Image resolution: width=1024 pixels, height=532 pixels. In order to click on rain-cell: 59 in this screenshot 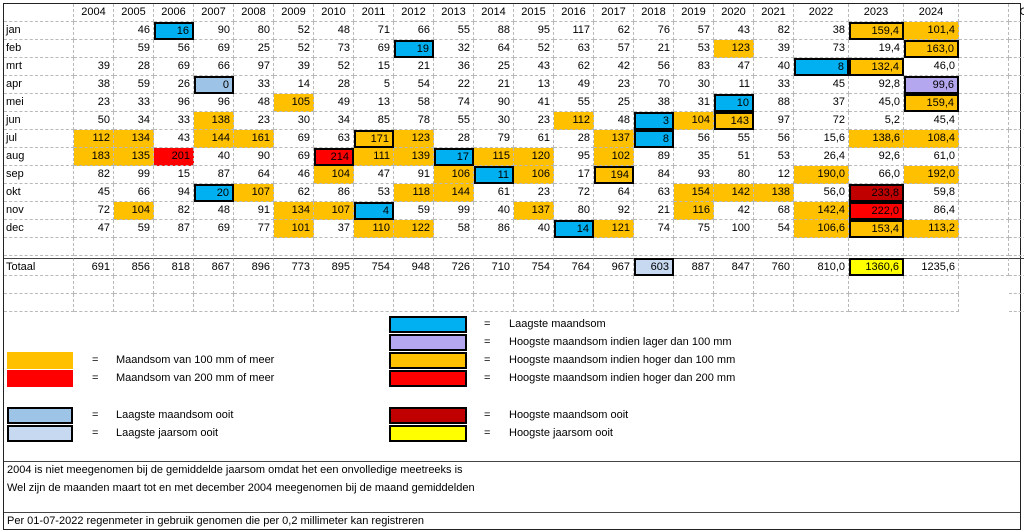, I will do `click(414, 211)`.